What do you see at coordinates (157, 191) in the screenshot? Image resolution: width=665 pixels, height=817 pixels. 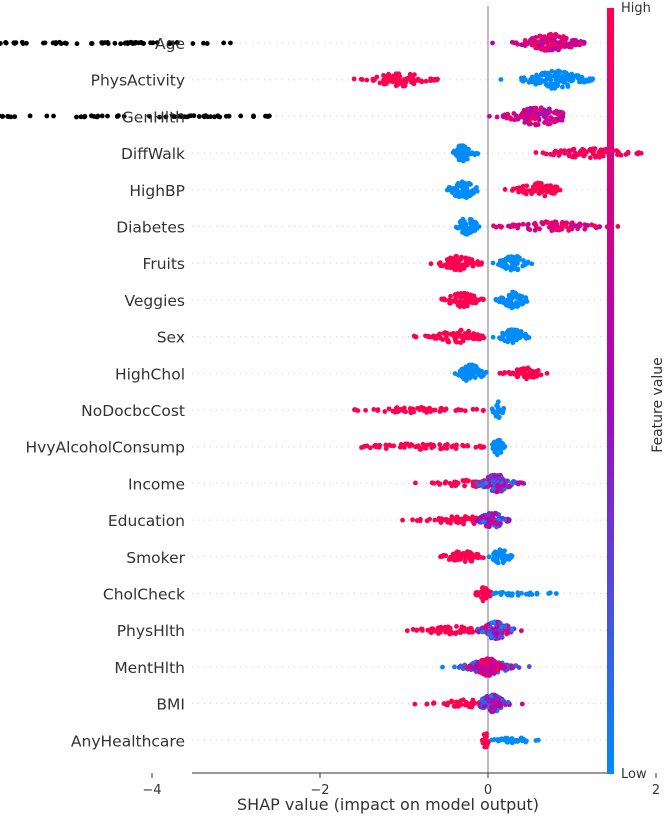 I see `feature-label: HighBP` at bounding box center [157, 191].